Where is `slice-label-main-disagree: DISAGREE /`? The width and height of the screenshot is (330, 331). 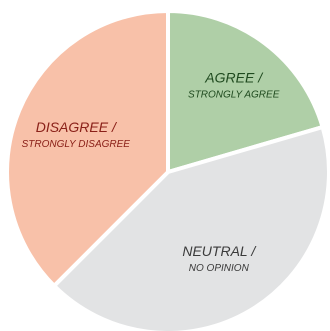 slice-label-main-disagree: DISAGREE / is located at coordinates (77, 127).